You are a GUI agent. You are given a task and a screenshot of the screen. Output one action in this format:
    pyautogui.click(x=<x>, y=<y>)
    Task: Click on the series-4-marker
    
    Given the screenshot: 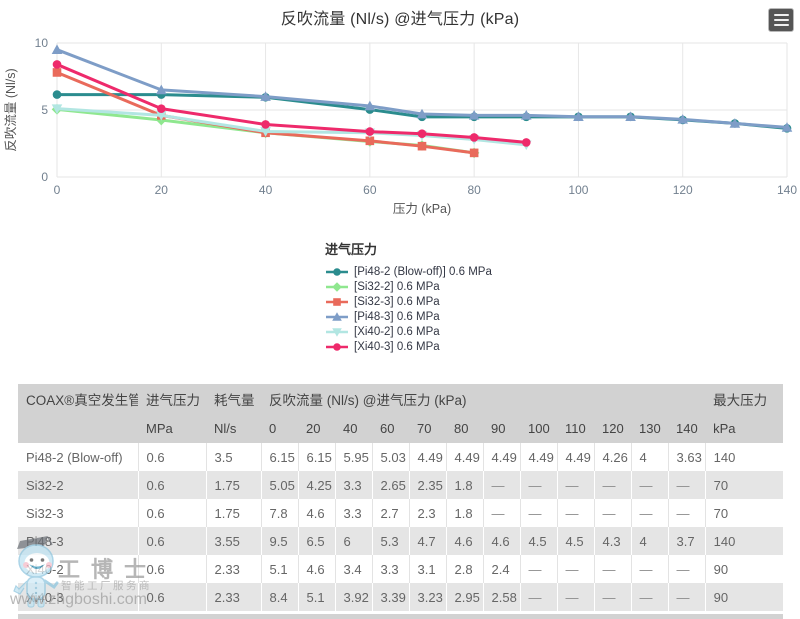 What is the action you would take?
    pyautogui.click(x=265, y=132)
    